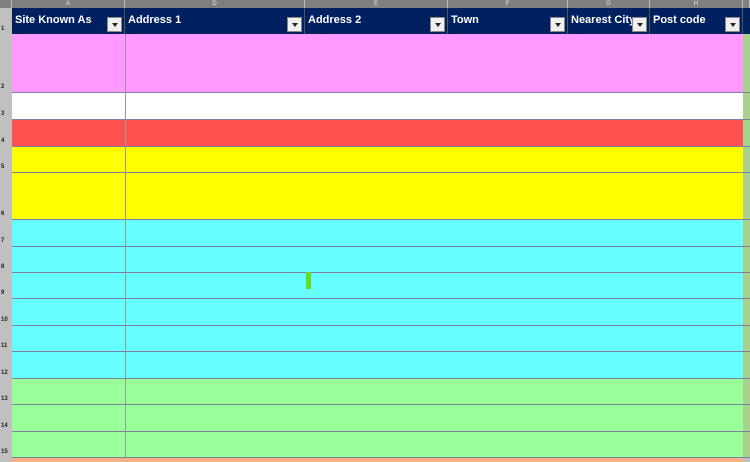 This screenshot has width=750, height=462. Describe the element at coordinates (3, 87) in the screenshot. I see `row-number: 2` at that location.